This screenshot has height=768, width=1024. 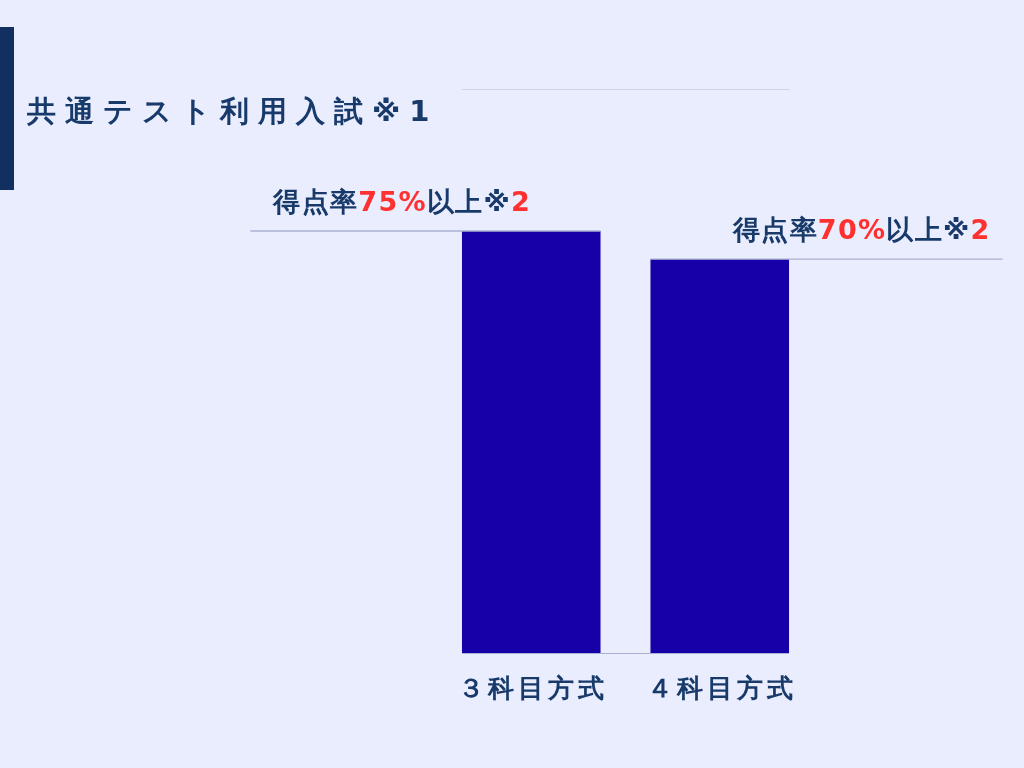 I want to click on data-label: 得点率70%以上※2, so click(x=861, y=230).